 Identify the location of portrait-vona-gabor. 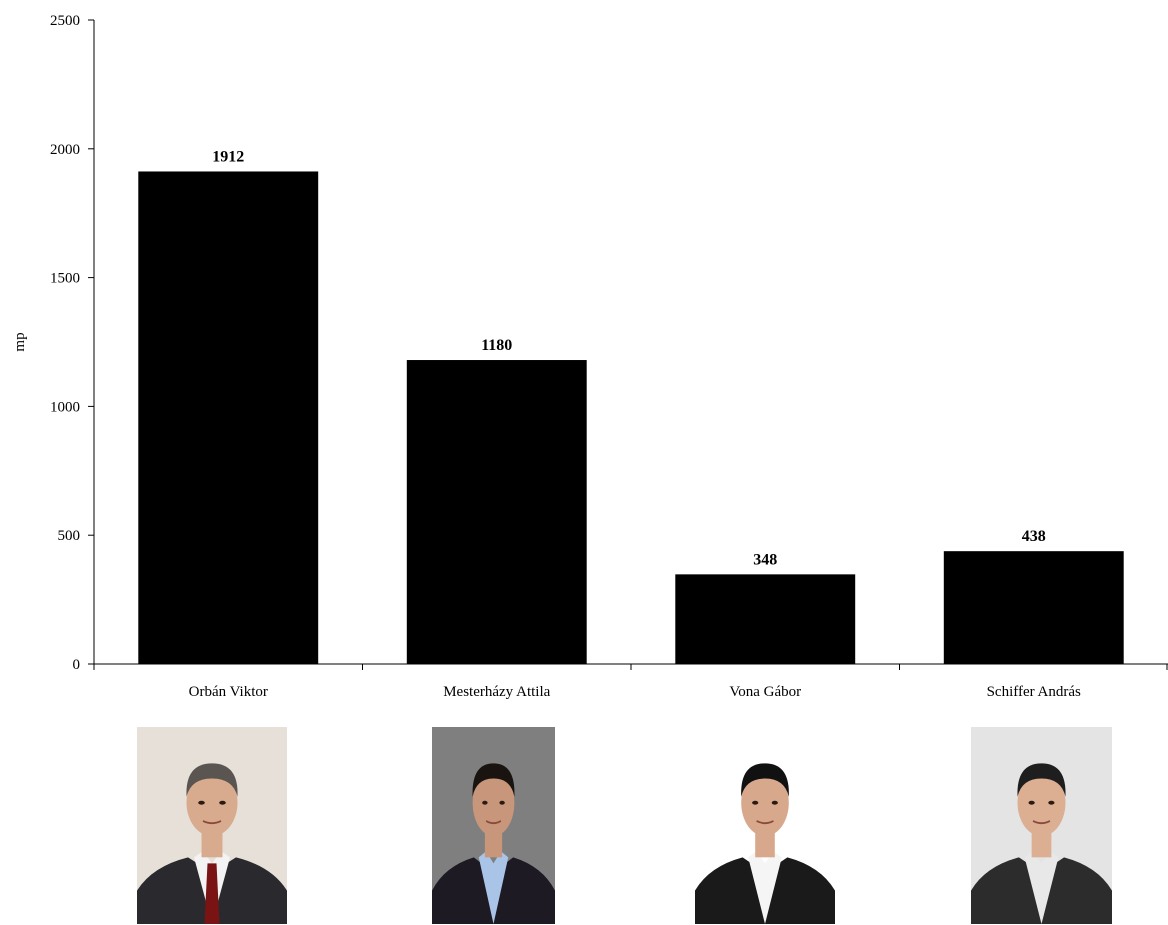
(765, 825).